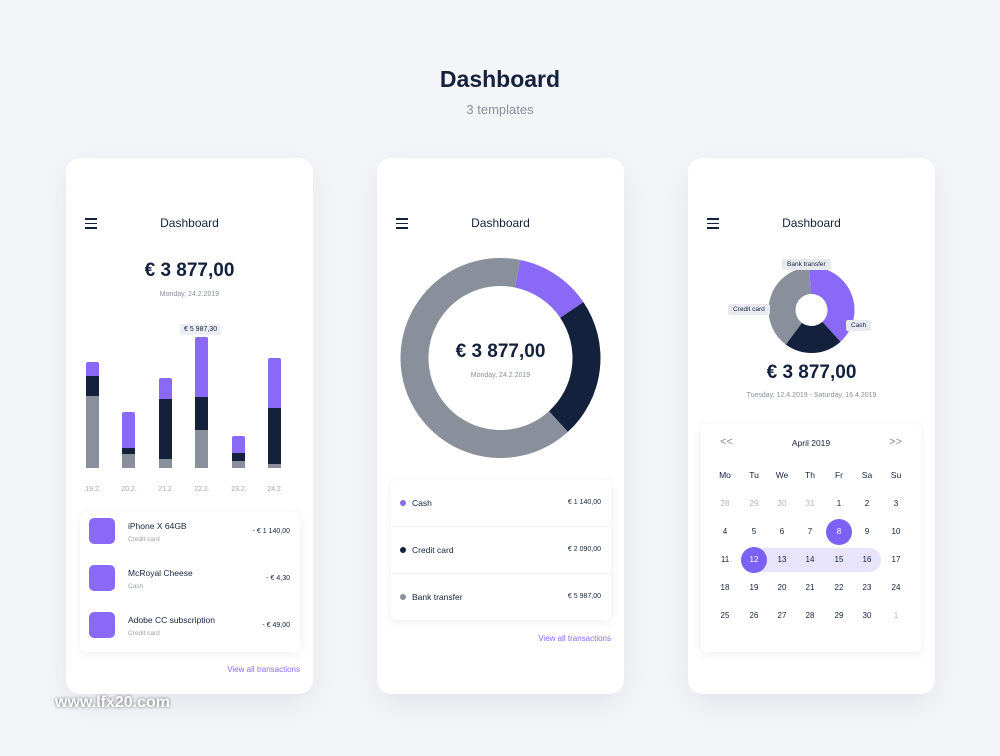 Image resolution: width=1000 pixels, height=756 pixels. I want to click on bar-24.2., so click(274, 413).